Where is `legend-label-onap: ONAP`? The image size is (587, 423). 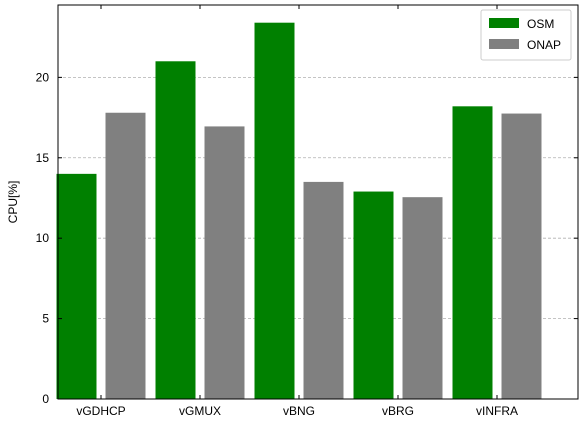
legend-label-onap: ONAP is located at coordinates (544, 45).